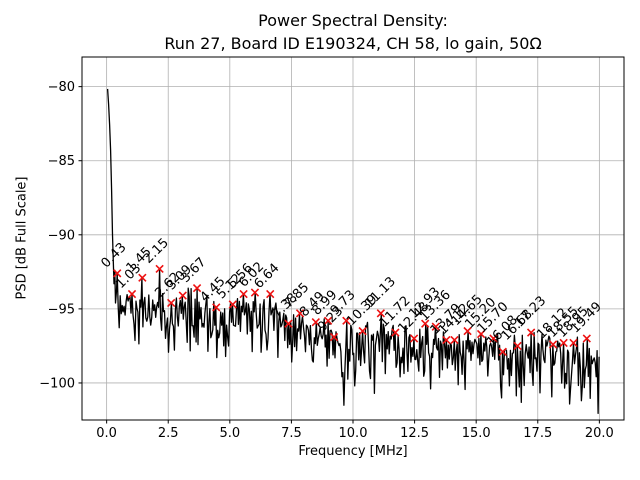 The image size is (640, 480). I want to click on peak-frequency-label: 3.67, so click(193, 270).